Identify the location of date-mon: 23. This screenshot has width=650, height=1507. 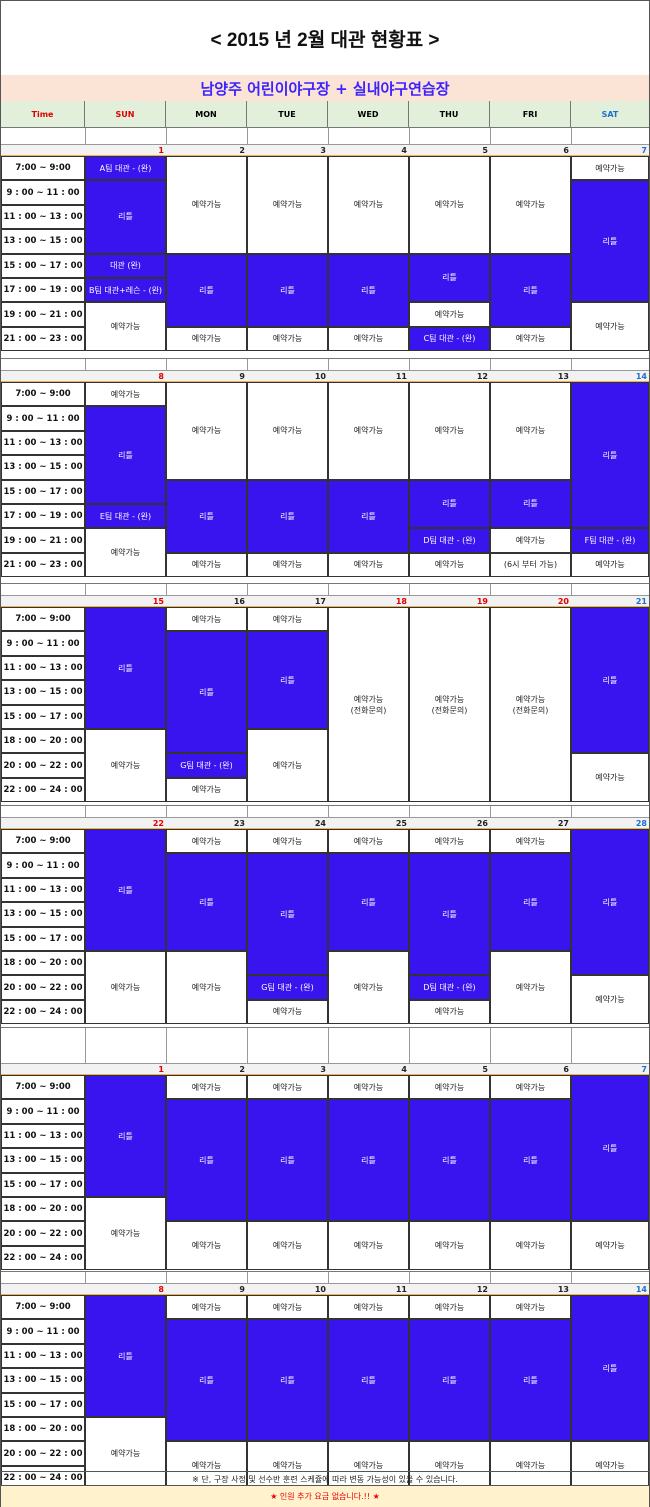
(206, 823).